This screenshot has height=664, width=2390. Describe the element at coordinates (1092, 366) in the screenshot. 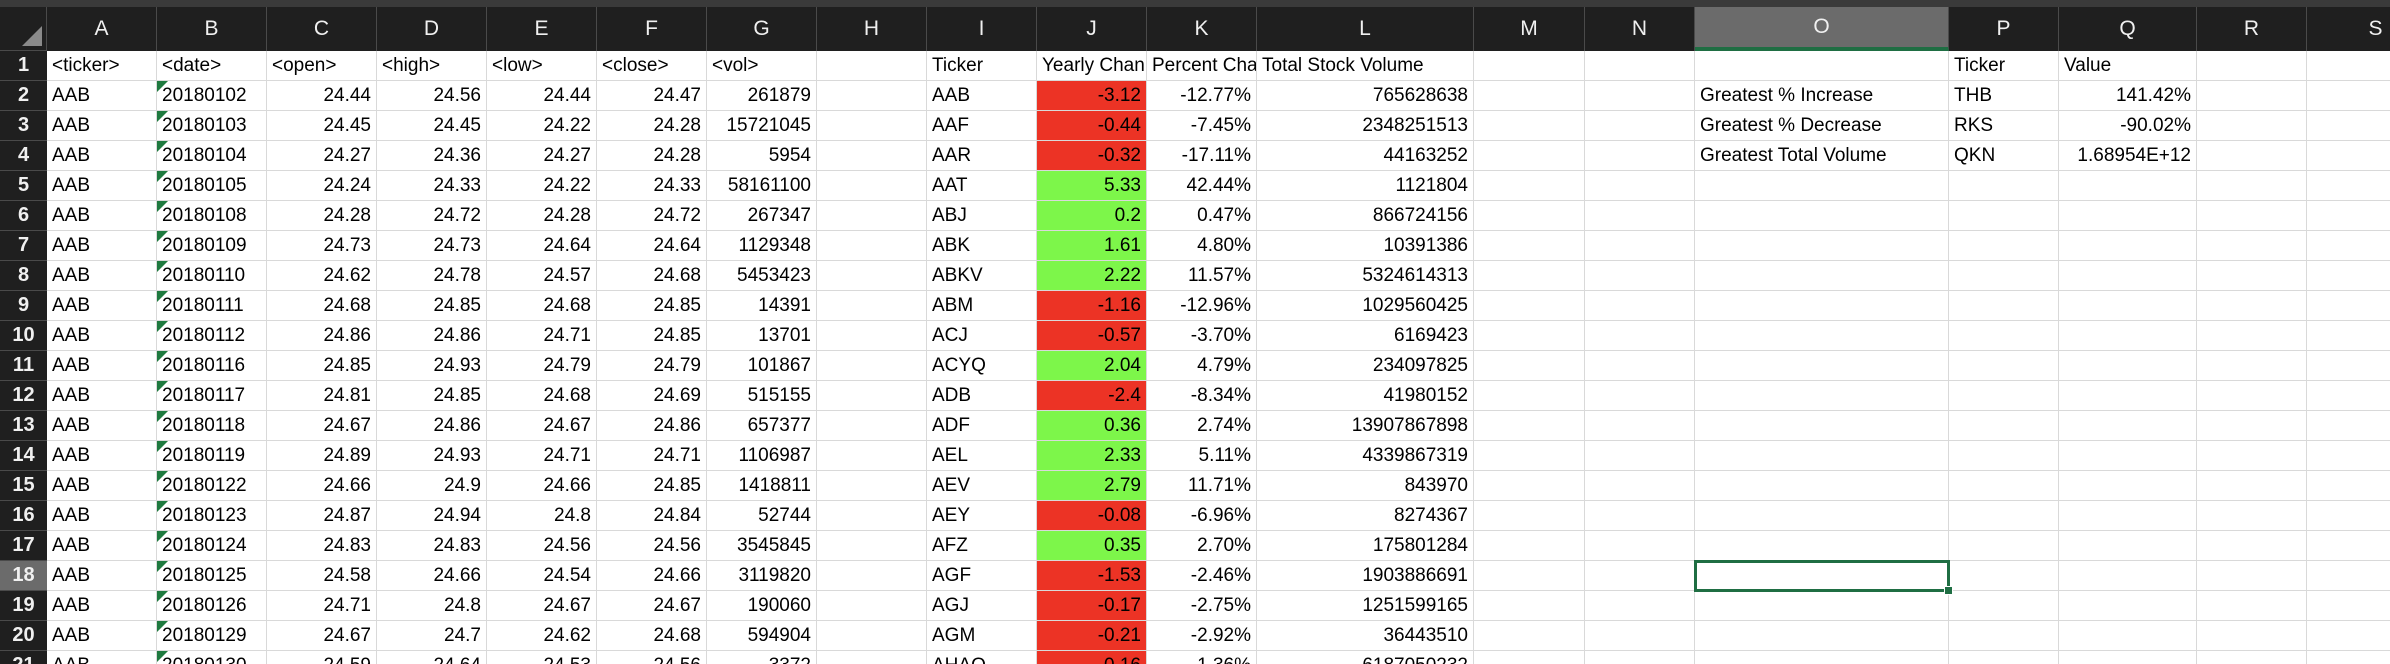

I see `cell-j11: 2.04` at that location.